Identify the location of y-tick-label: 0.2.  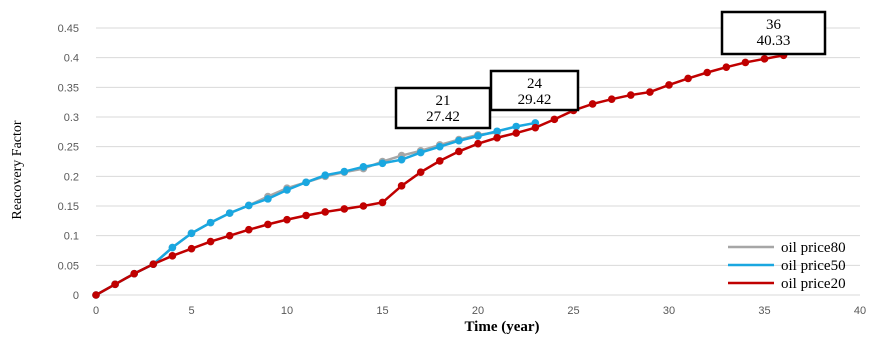
(71, 177).